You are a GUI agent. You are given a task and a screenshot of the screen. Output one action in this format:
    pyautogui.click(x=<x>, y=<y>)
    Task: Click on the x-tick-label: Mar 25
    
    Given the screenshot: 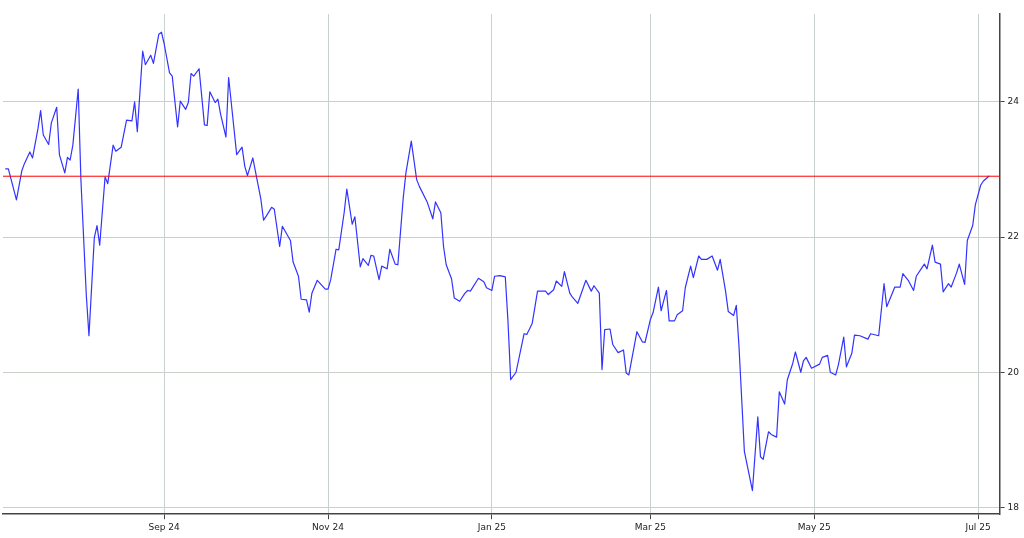 What is the action you would take?
    pyautogui.click(x=650, y=526)
    